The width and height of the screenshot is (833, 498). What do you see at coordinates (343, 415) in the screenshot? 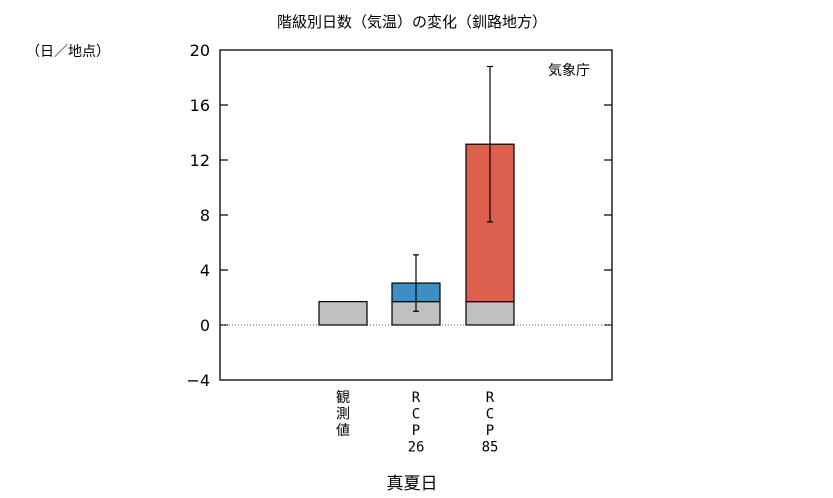
I see `x-category-label: 測` at bounding box center [343, 415].